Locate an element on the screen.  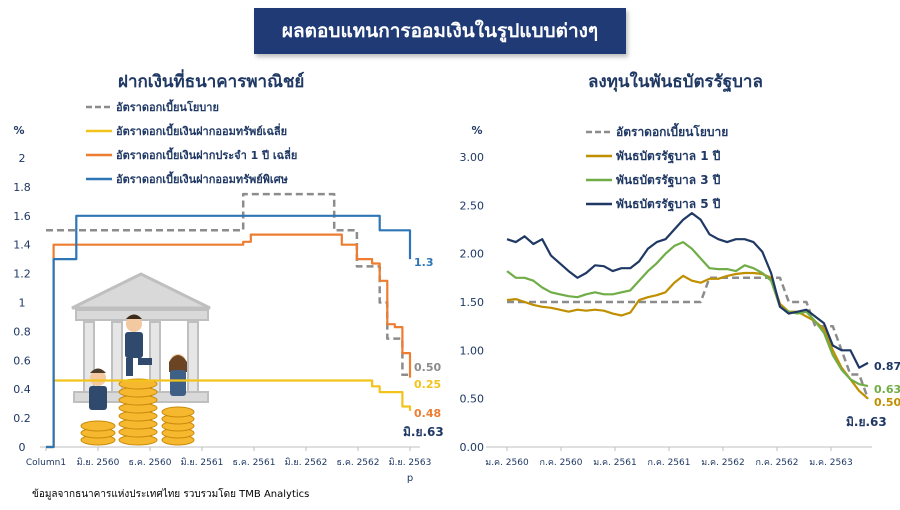
y-tick-label: 2.50 is located at coordinates (472, 205).